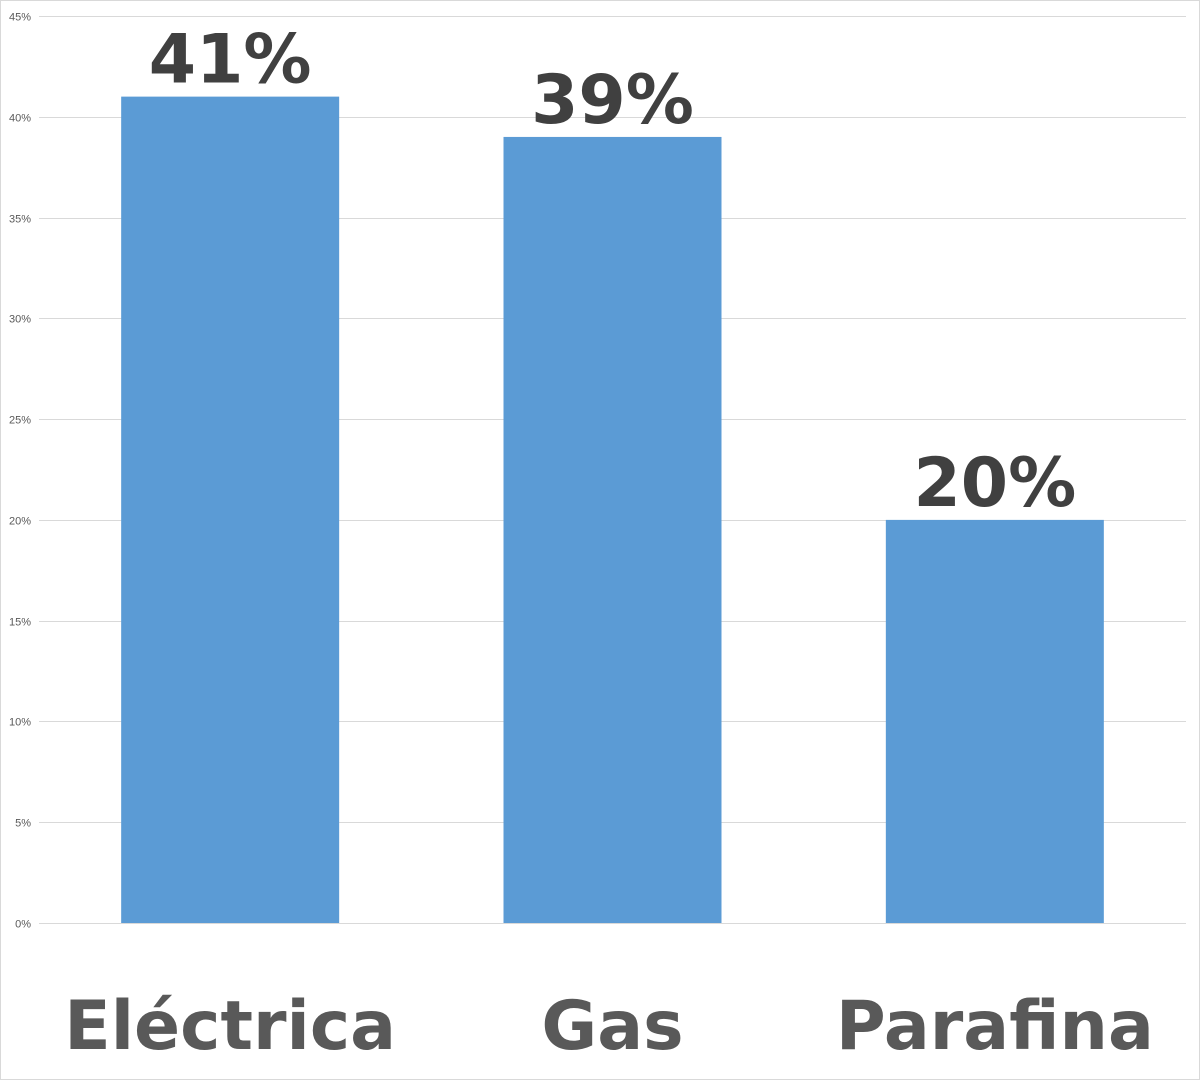 The width and height of the screenshot is (1200, 1081). Describe the element at coordinates (20, 471) in the screenshot. I see `y-axis-ticks: 0% 5% 10% 15% 20% 25% 30% 35% 40% 45%` at that location.